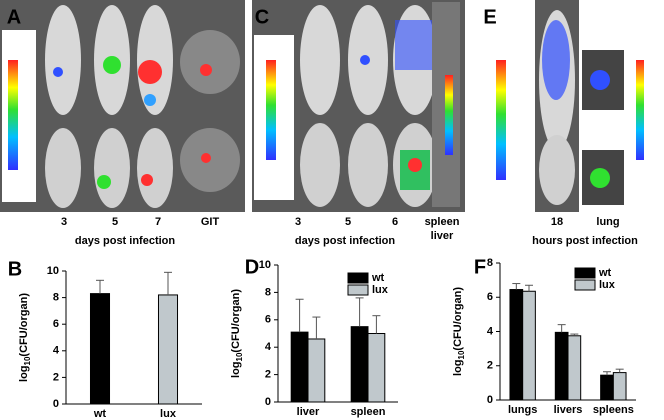  I want to click on x-tick-label: livers, so click(568, 410).